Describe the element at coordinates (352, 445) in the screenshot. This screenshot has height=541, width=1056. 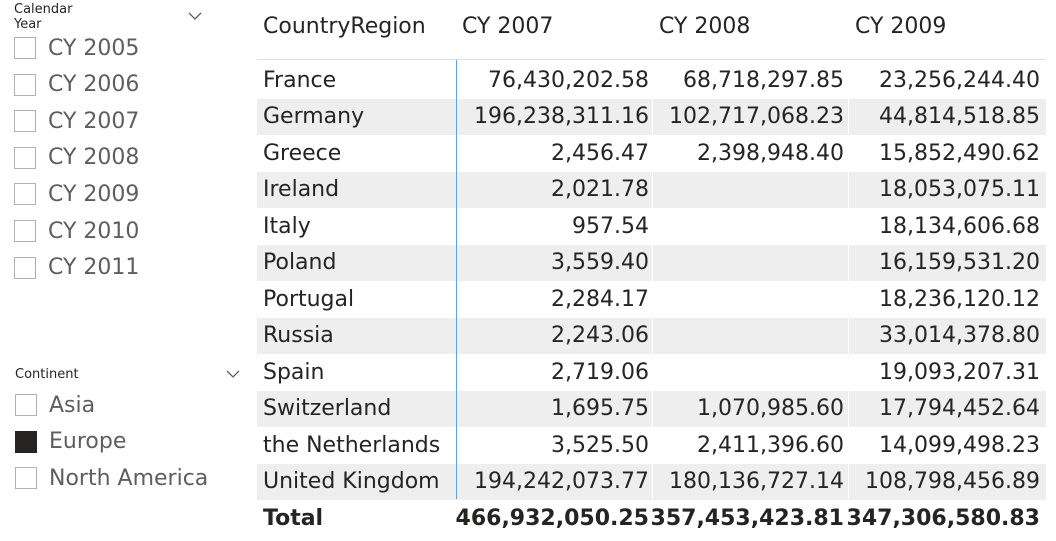
I see `row-header-country: the Netherlands` at that location.